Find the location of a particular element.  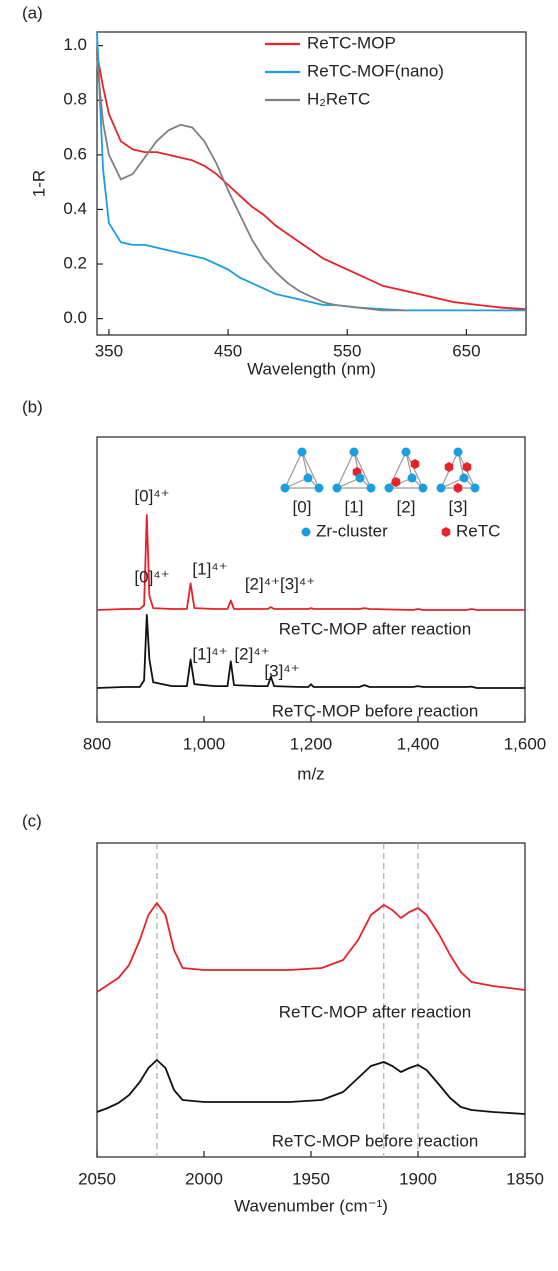

inset-label: [1] is located at coordinates (354, 506).